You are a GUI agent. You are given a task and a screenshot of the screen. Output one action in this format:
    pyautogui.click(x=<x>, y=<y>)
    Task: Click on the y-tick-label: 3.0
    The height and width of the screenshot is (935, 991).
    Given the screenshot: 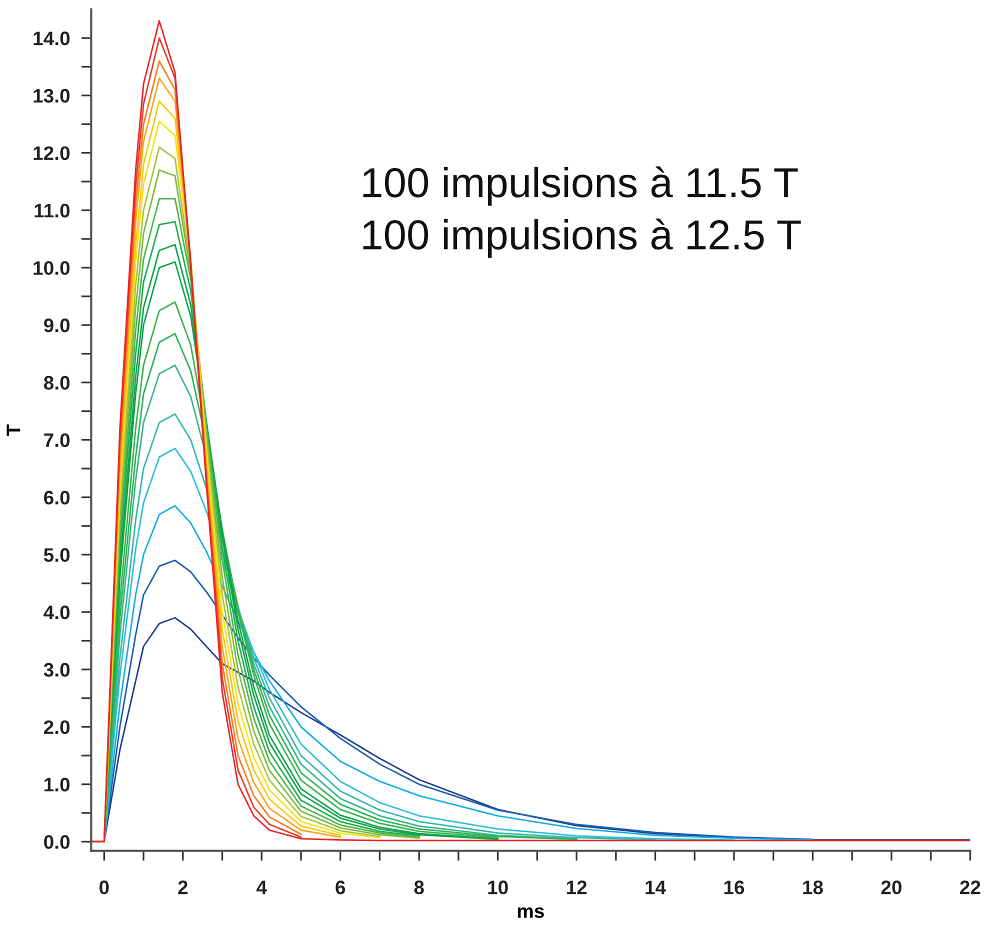 What is the action you would take?
    pyautogui.click(x=57, y=669)
    